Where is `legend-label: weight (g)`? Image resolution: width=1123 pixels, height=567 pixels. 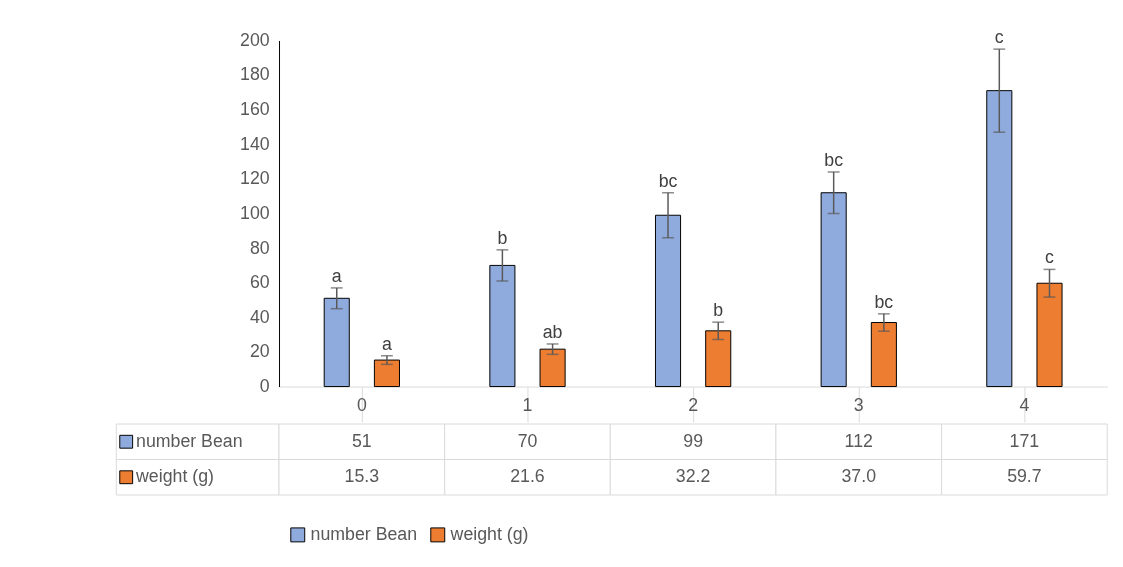
legend-label: weight (g) is located at coordinates (489, 533).